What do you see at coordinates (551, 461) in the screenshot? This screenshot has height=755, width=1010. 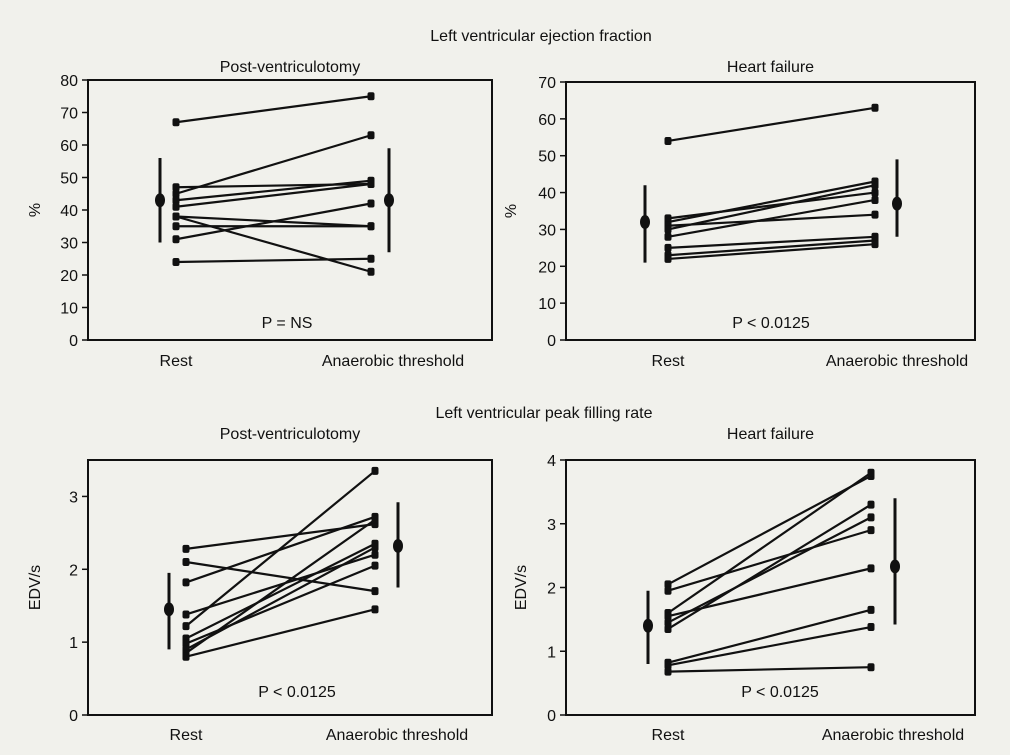 I see `y-tick-label: 4` at bounding box center [551, 461].